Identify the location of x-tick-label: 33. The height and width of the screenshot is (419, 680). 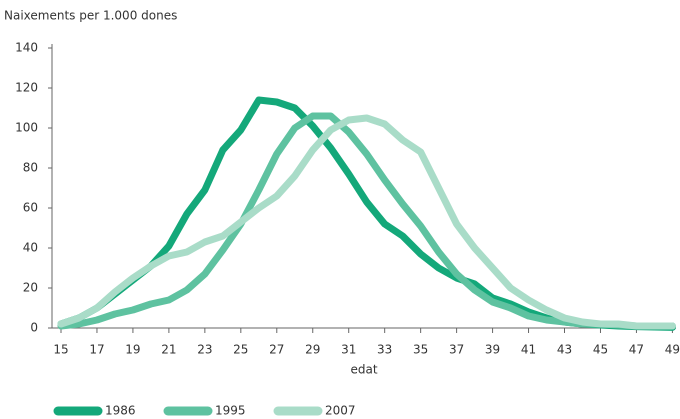
(384, 350).